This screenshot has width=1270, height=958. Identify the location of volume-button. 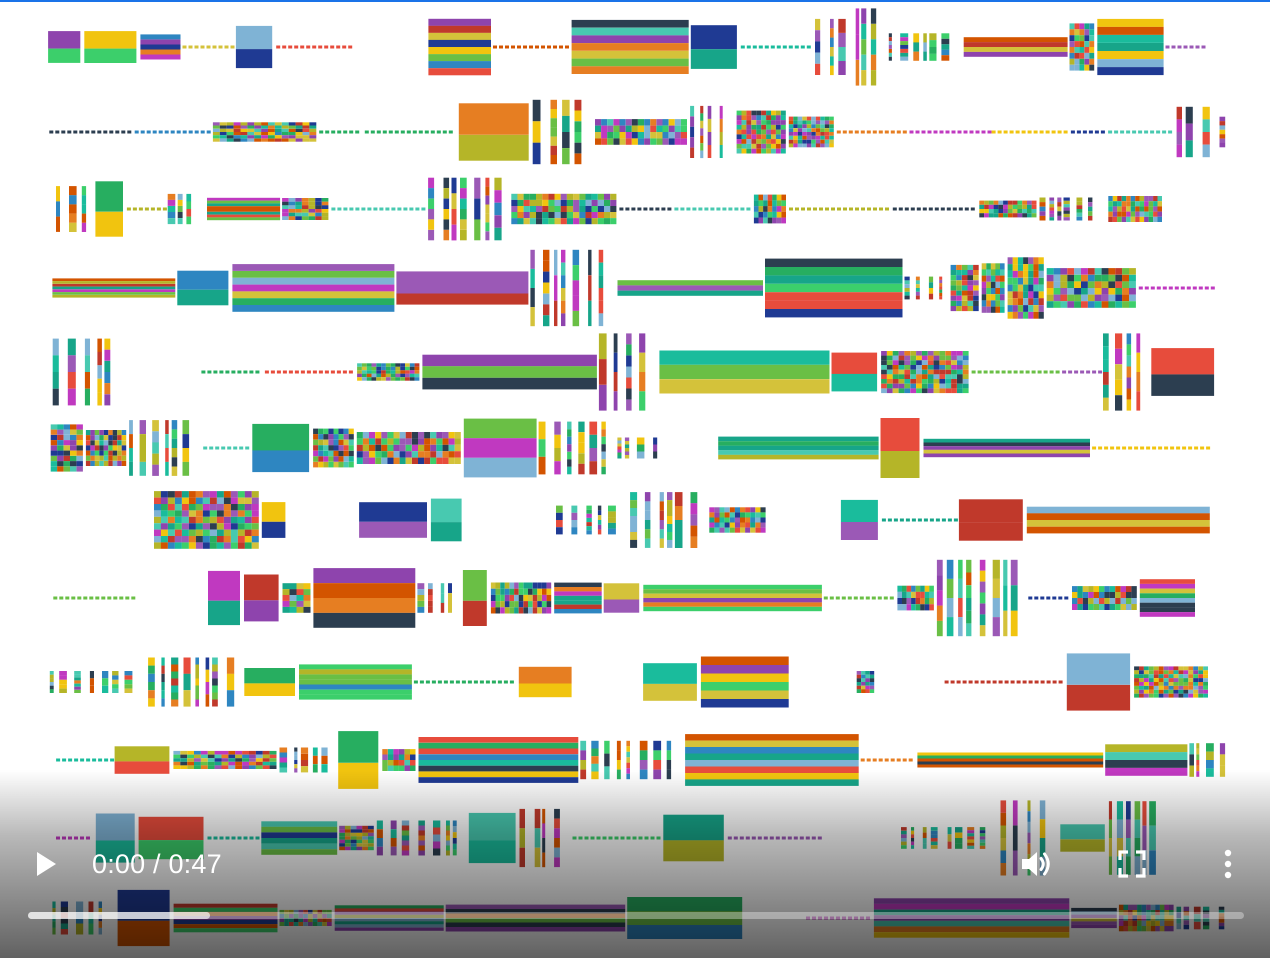
(1036, 864).